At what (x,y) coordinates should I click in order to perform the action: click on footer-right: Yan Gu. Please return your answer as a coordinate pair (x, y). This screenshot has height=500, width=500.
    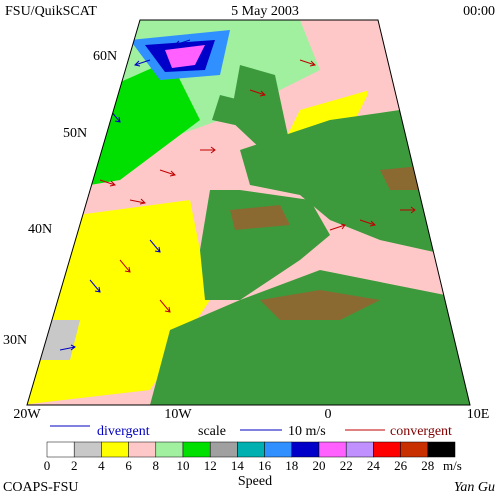
    Looking at the image, I should click on (474, 487).